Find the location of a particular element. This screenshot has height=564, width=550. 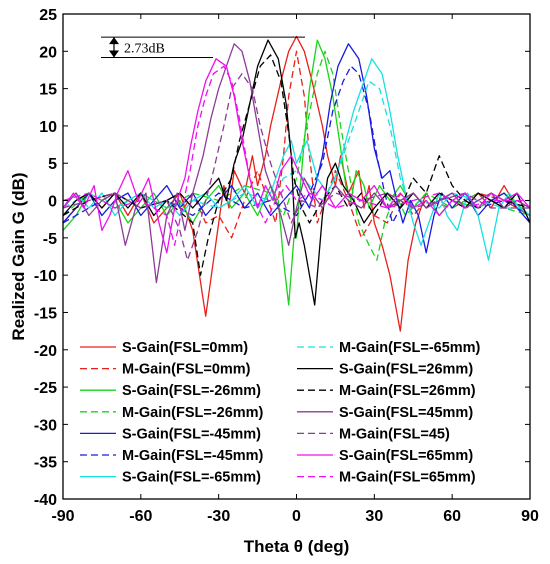

y-tick-label: -30 is located at coordinates (45, 425).